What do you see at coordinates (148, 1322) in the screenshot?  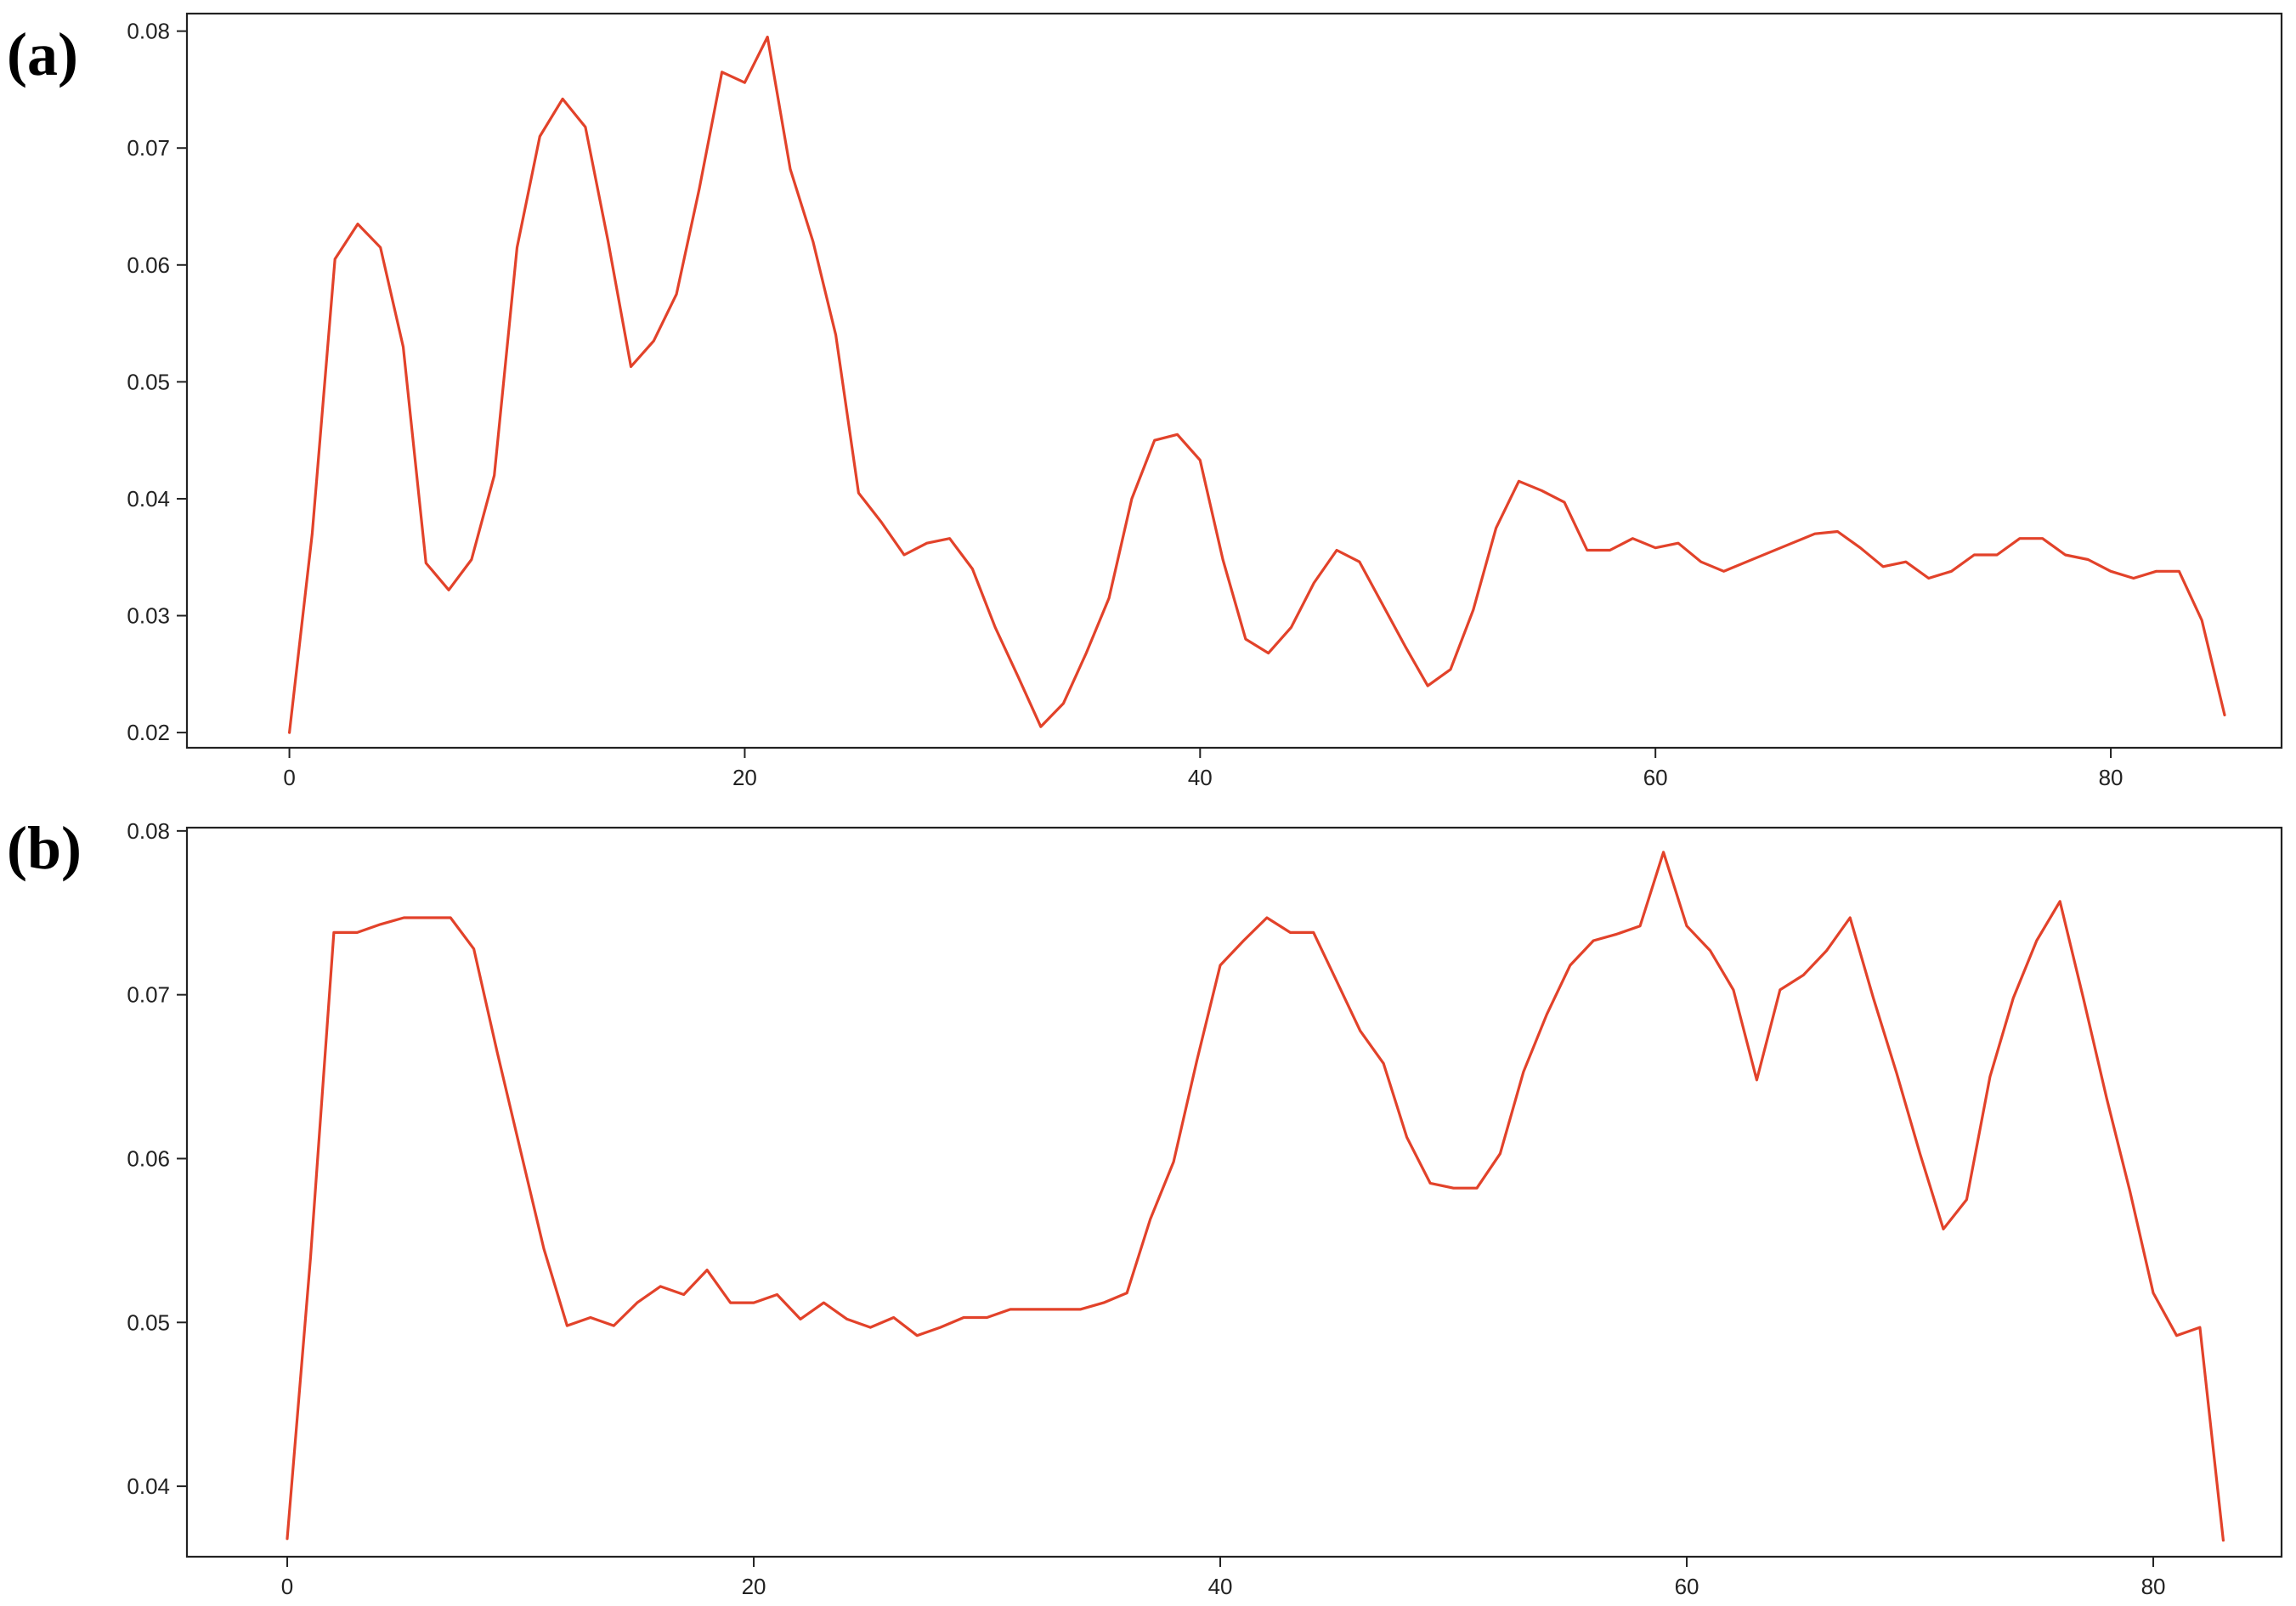 I see `panel-b-ytick-label: 0.05` at bounding box center [148, 1322].